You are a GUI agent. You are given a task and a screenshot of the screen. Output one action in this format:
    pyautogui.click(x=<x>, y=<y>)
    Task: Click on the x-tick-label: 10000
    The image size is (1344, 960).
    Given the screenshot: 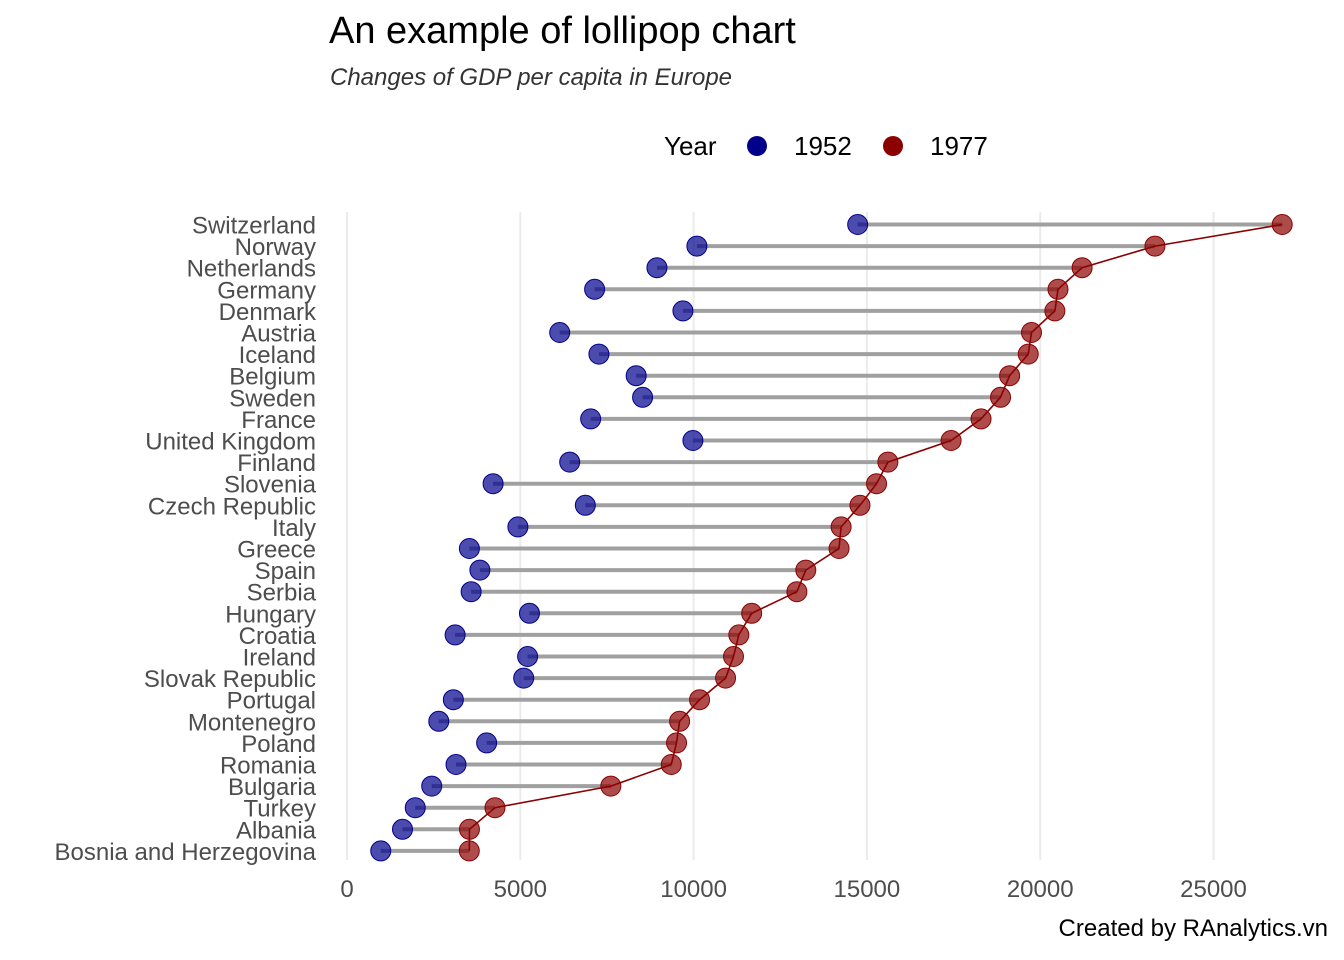 What is the action you would take?
    pyautogui.click(x=693, y=889)
    